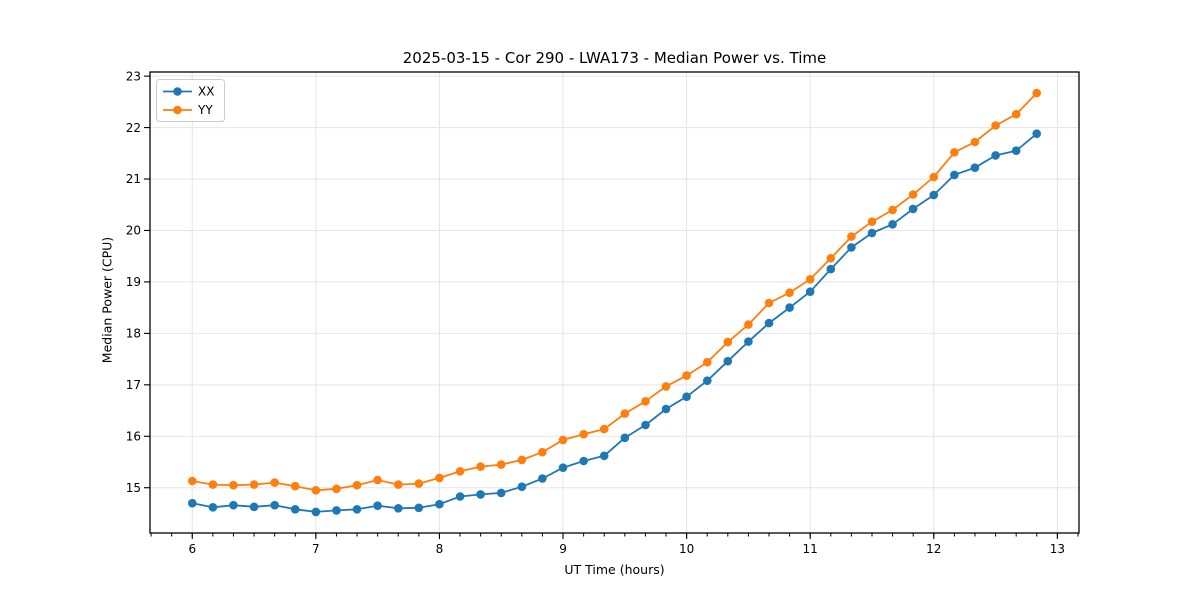 This screenshot has height=600, width=1200. Describe the element at coordinates (206, 92) in the screenshot. I see `legend-label: XX` at that location.